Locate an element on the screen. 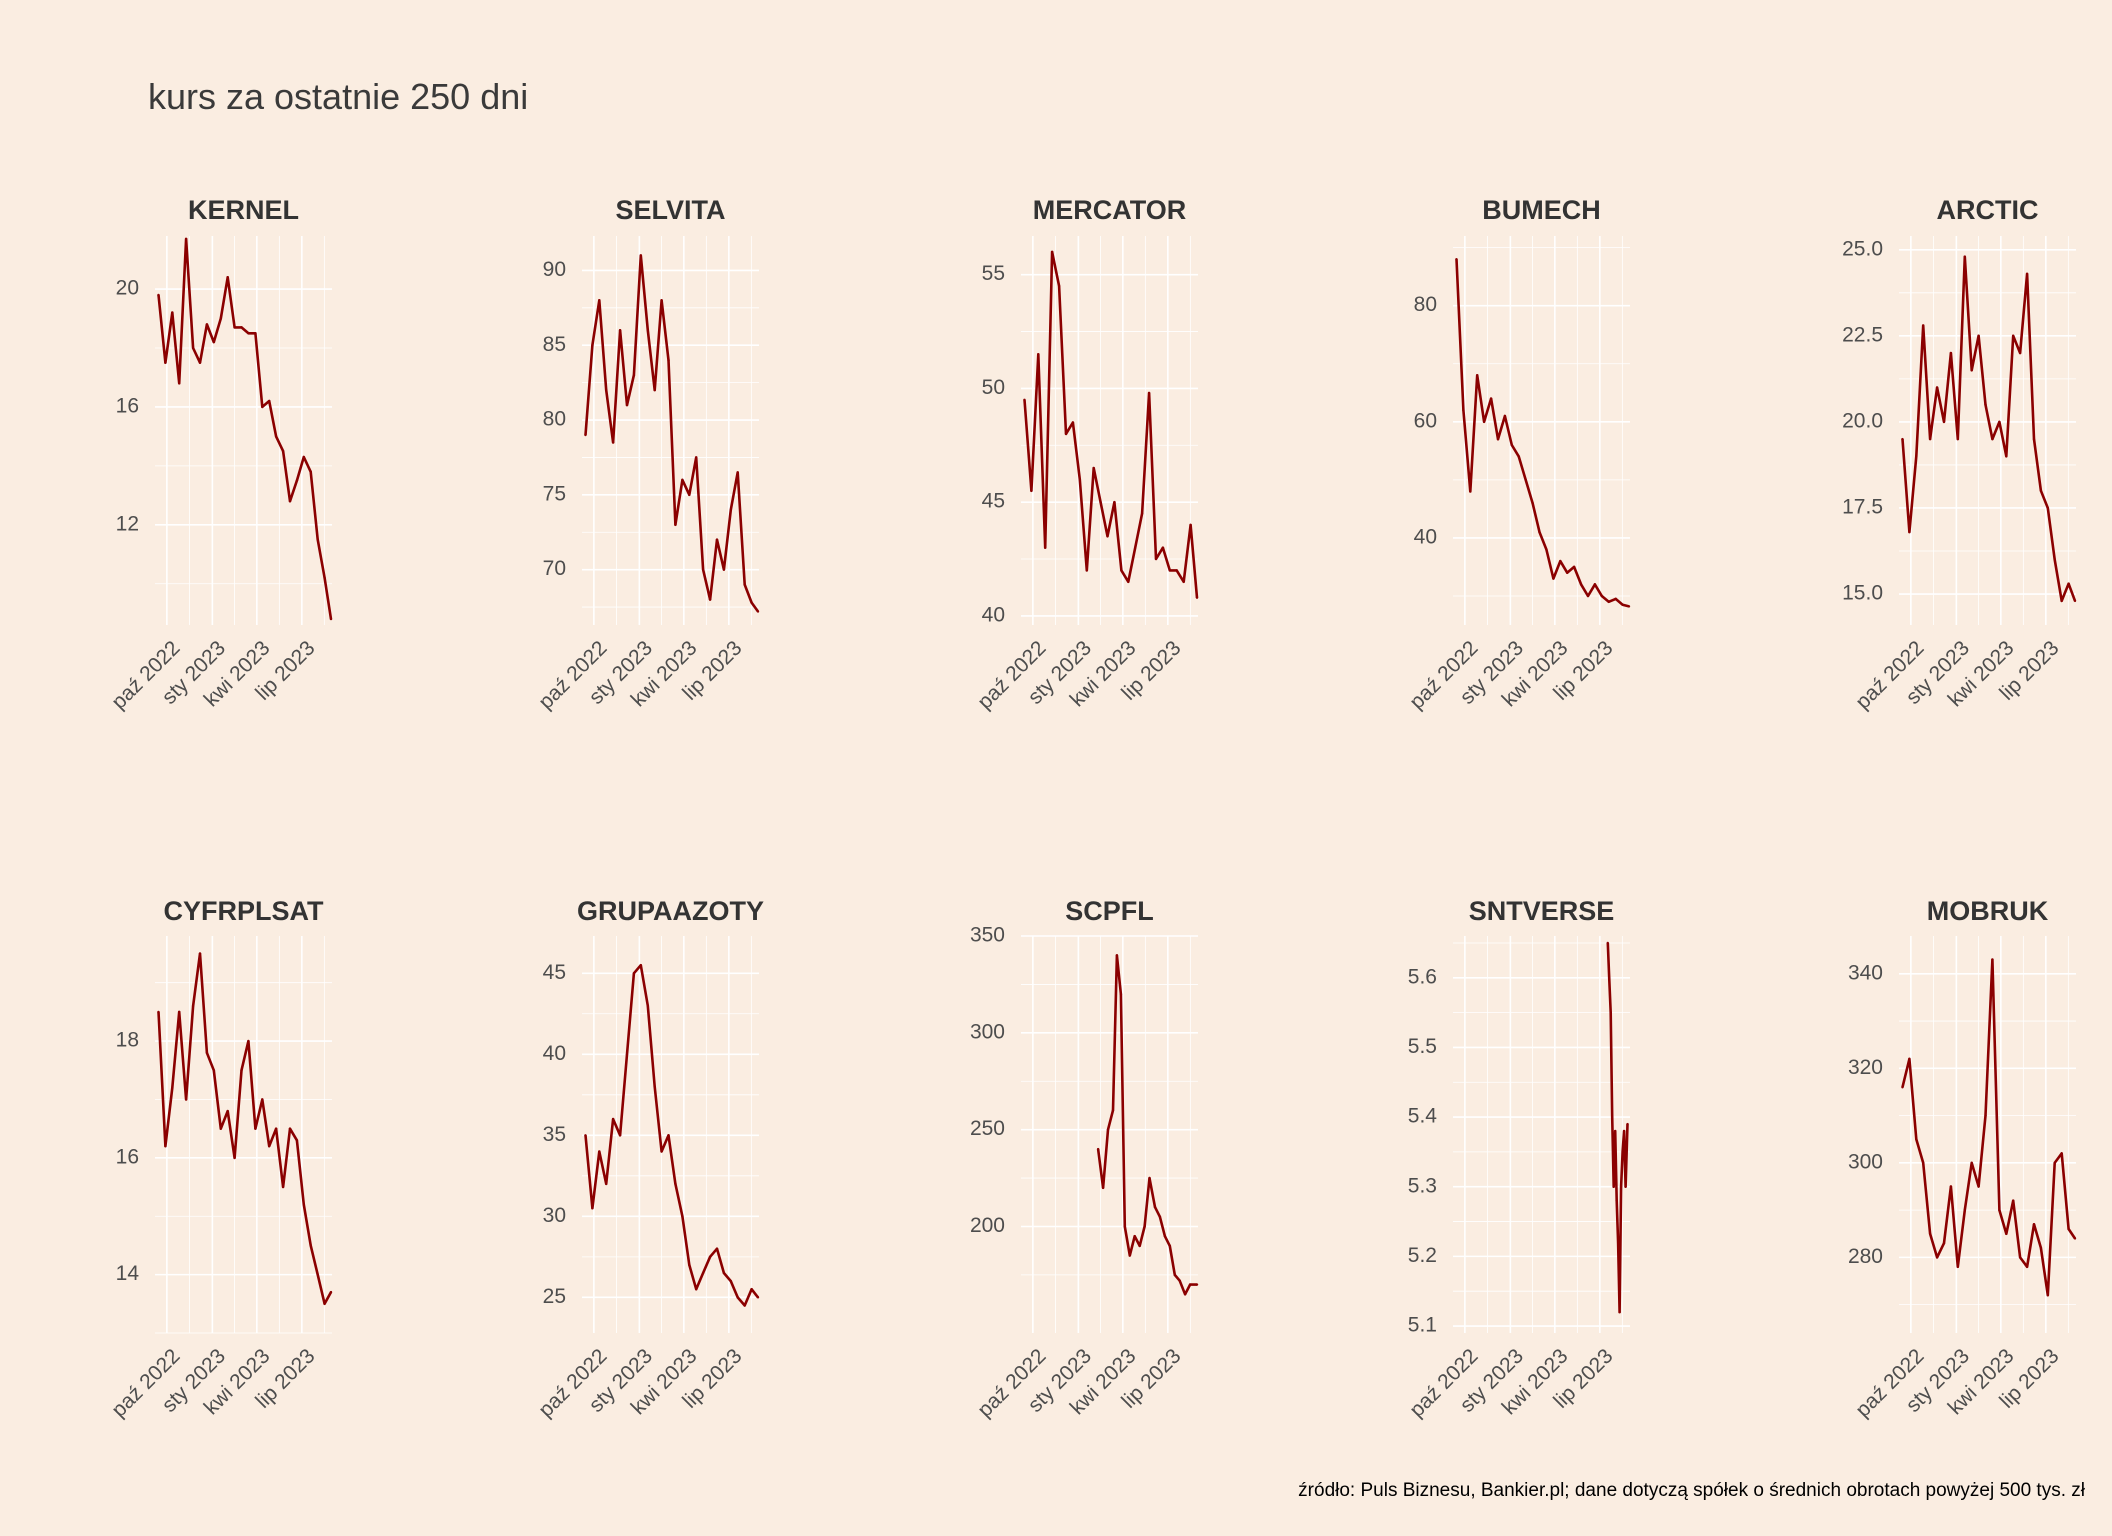 Image resolution: width=2112 pixels, height=1536 pixels. y-tick-label: 12 is located at coordinates (127, 523).